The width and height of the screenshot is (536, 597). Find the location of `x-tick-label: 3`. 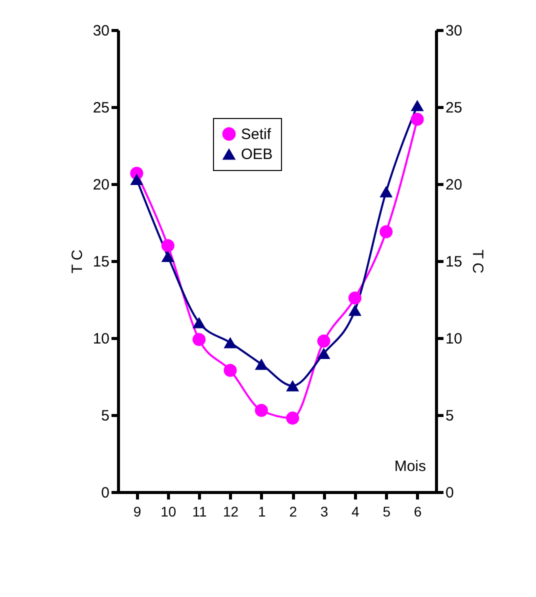

x-tick-label: 3 is located at coordinates (324, 512).